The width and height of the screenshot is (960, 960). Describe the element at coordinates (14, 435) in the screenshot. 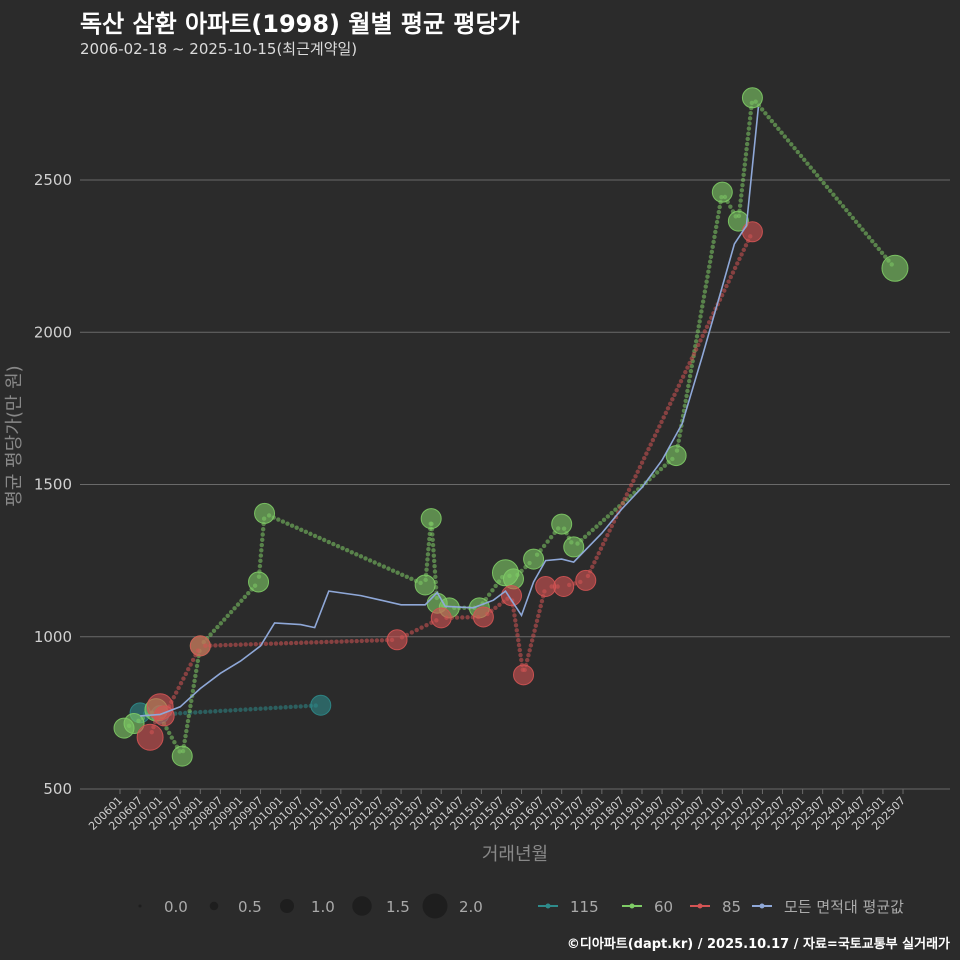

I see `y-axis-title: 평균 평당가(만 원)` at that location.